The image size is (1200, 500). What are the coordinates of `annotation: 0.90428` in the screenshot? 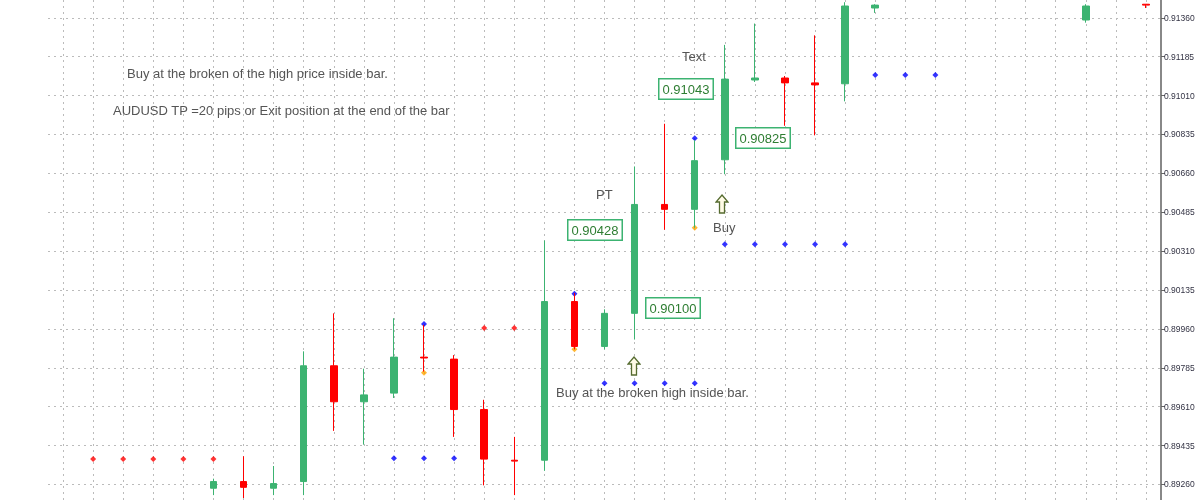 It's located at (595, 230).